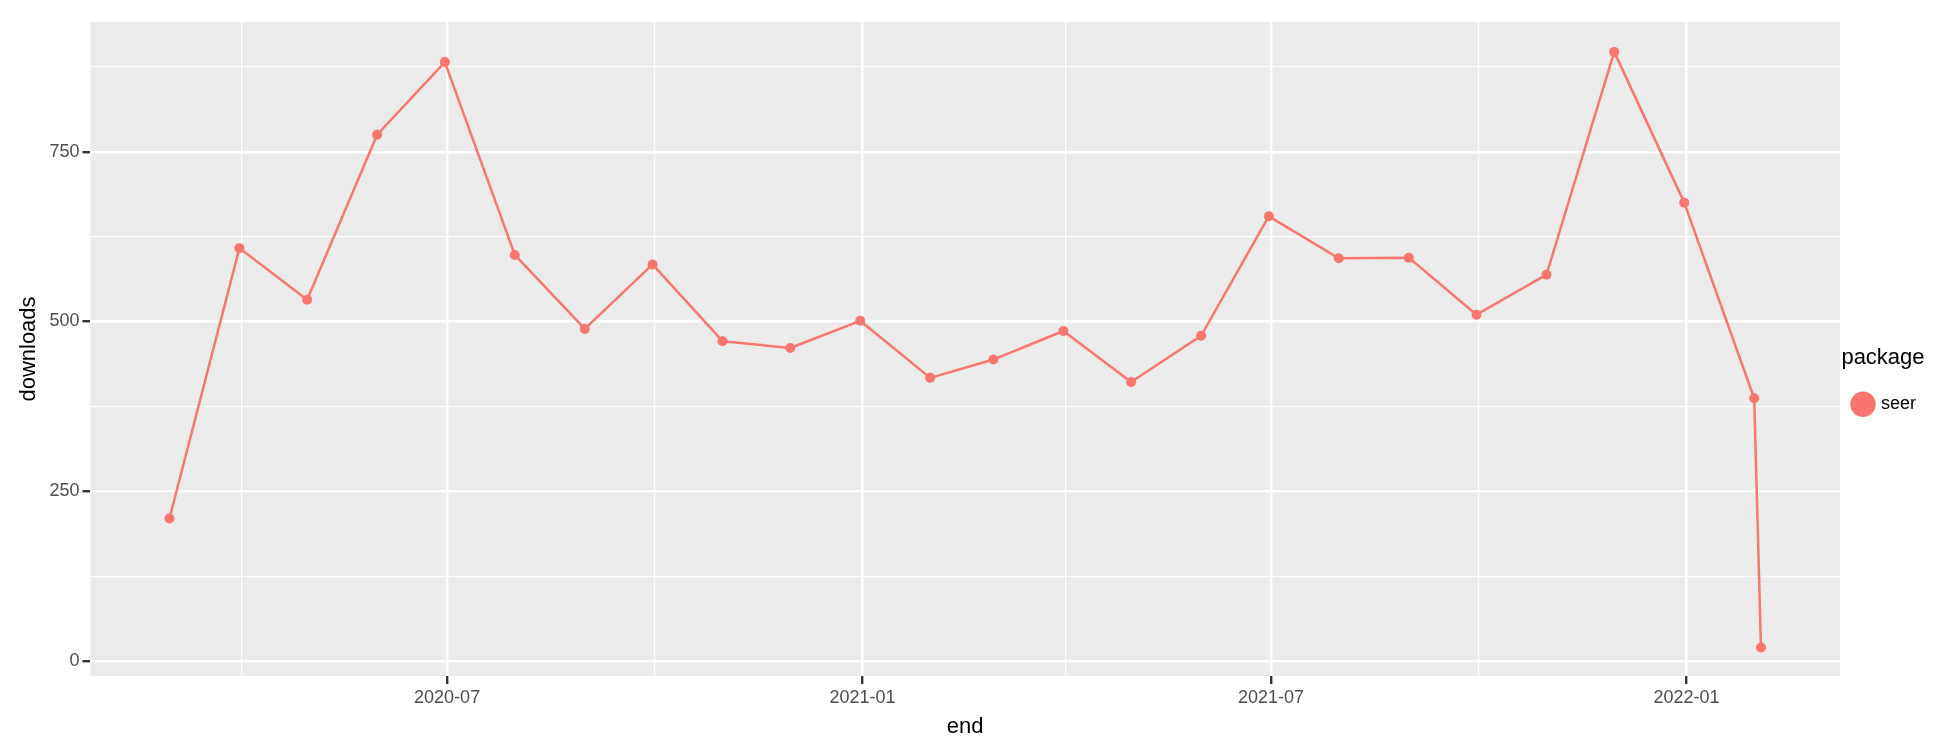 This screenshot has width=1944, height=756. What do you see at coordinates (447, 696) in the screenshot?
I see `x-tick-label: 2020-07` at bounding box center [447, 696].